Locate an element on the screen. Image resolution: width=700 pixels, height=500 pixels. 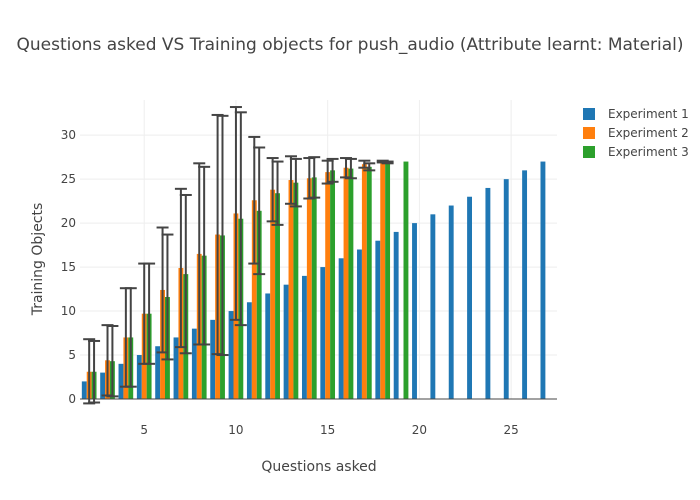
x-axis-title: Questions asked is located at coordinates (318, 467).